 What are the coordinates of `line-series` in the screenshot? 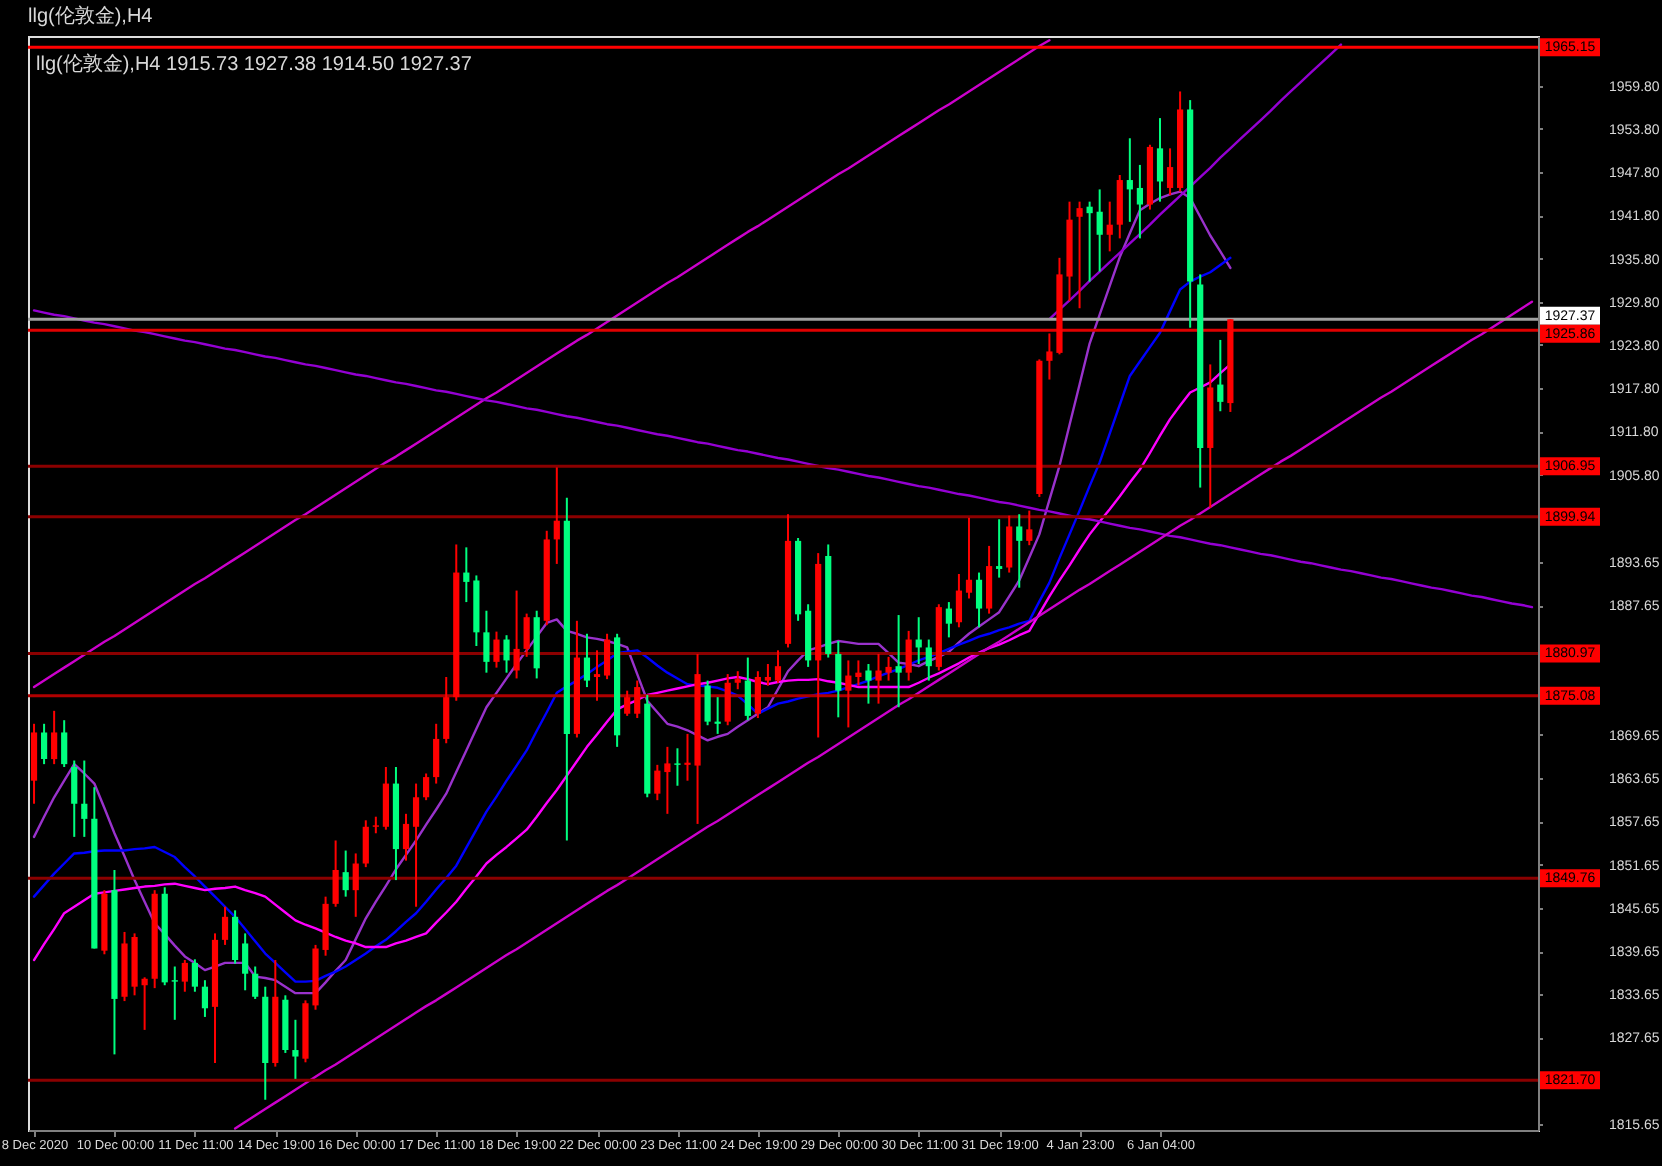 It's located at (1195, 182).